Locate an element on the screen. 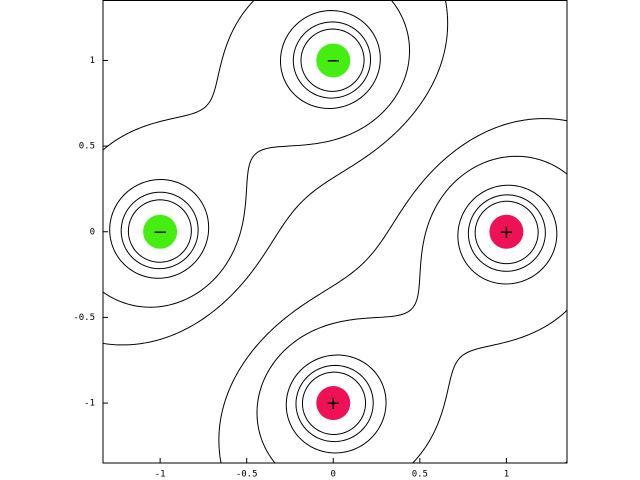 The width and height of the screenshot is (640, 480). y-tick-label: 1 is located at coordinates (92, 61).